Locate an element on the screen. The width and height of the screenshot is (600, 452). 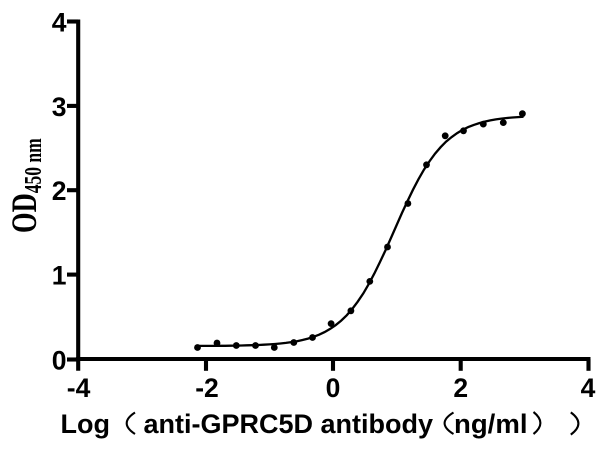
svg-text: ng/ml is located at coordinates (491, 424).